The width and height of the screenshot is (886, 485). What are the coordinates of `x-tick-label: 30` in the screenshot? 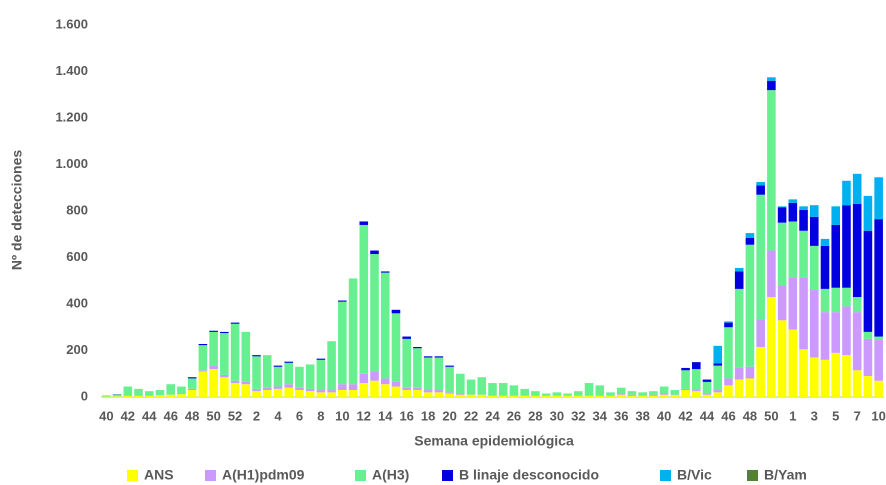 It's located at (557, 415).